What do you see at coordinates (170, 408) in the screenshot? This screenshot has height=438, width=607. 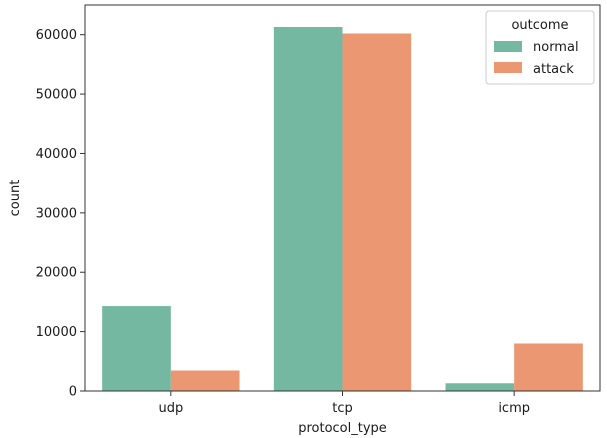 I see `x-tick-label-udp: udp` at bounding box center [170, 408].